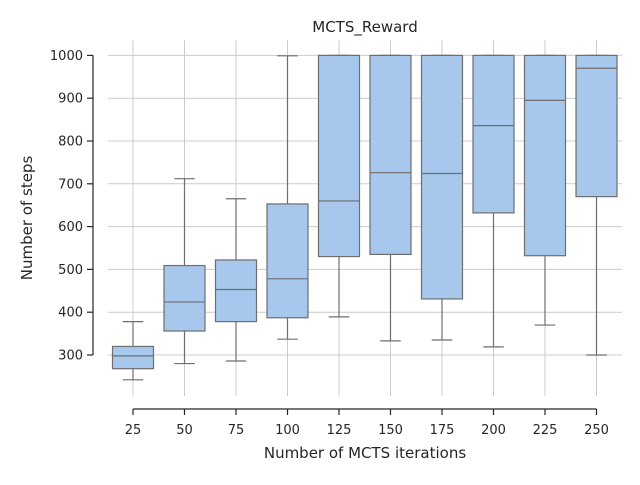  I want to click on x-tick-label: 100, so click(287, 430).